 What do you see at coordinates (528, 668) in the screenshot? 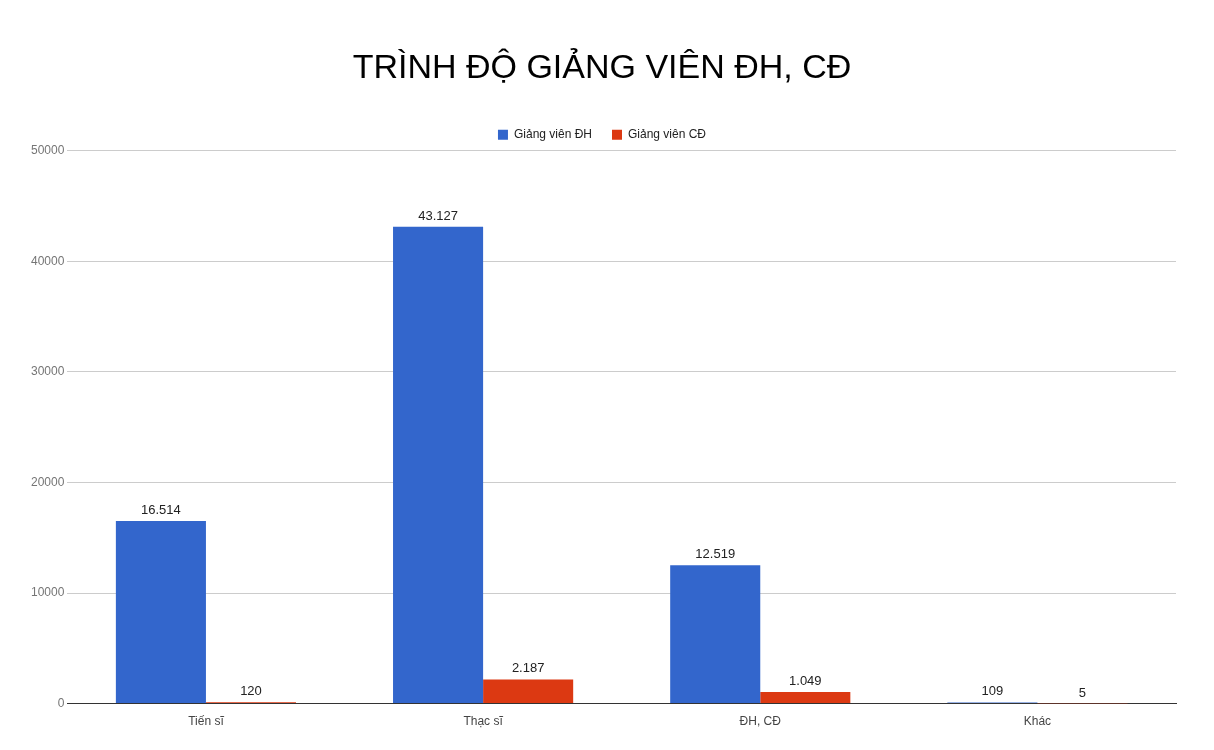
I see `data-label: 2.187` at bounding box center [528, 668].